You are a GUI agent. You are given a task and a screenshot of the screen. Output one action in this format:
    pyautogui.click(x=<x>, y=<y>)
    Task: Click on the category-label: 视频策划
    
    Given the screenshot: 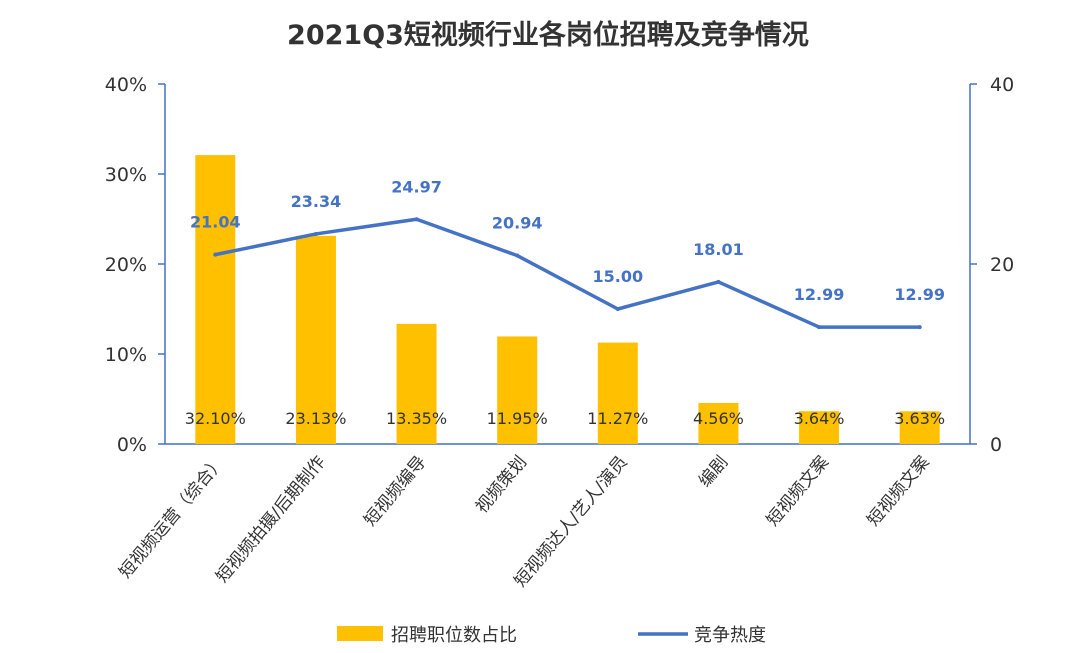 What is the action you would take?
    pyautogui.click(x=501, y=484)
    